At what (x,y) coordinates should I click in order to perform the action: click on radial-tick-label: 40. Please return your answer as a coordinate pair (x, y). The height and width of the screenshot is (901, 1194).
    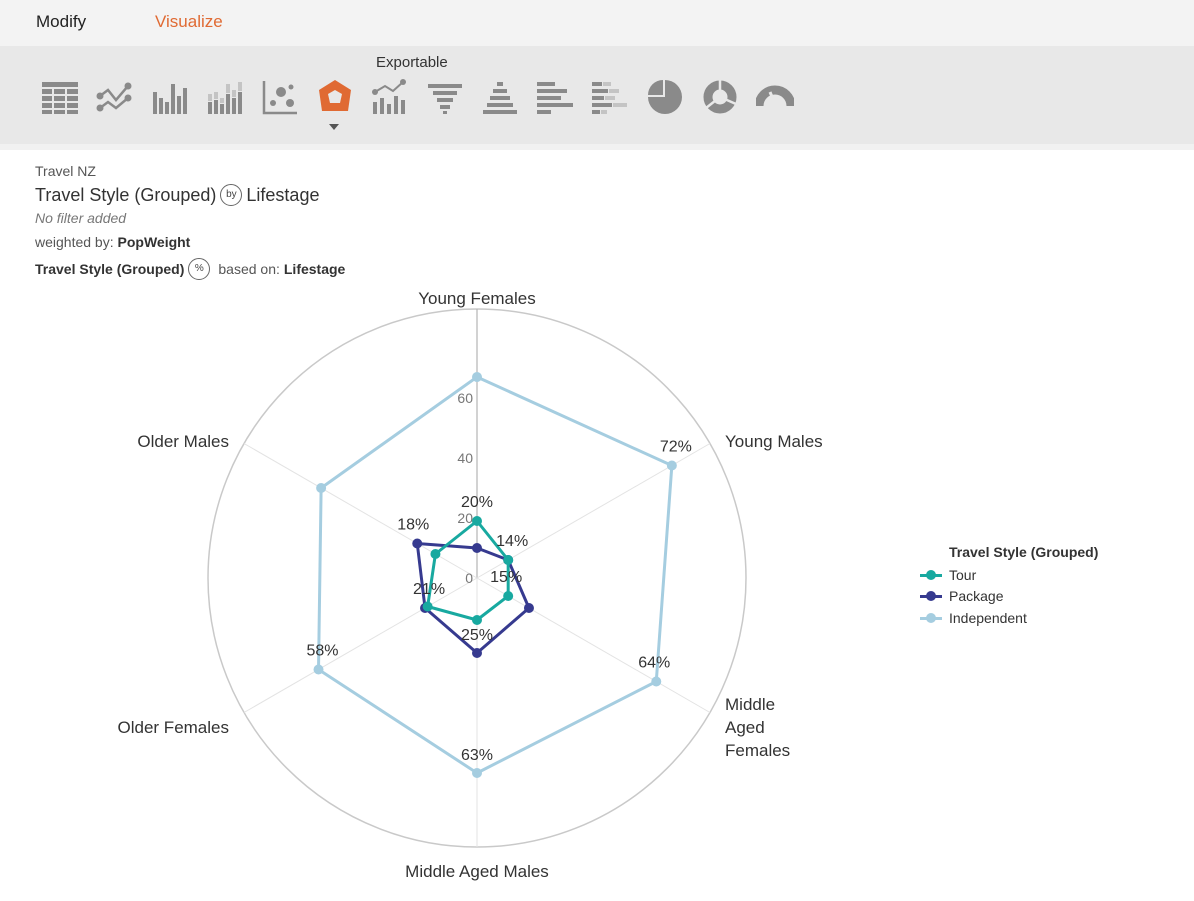
    Looking at the image, I should click on (465, 458).